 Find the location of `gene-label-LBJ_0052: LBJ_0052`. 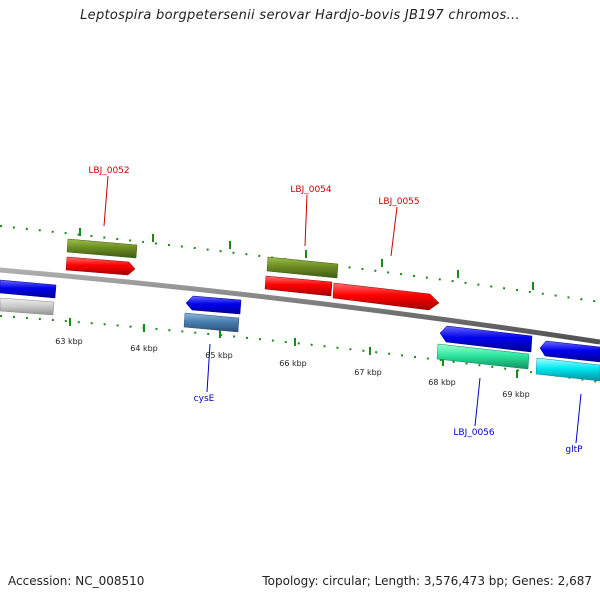

gene-label-LBJ_0052: LBJ_0052 is located at coordinates (108, 171).